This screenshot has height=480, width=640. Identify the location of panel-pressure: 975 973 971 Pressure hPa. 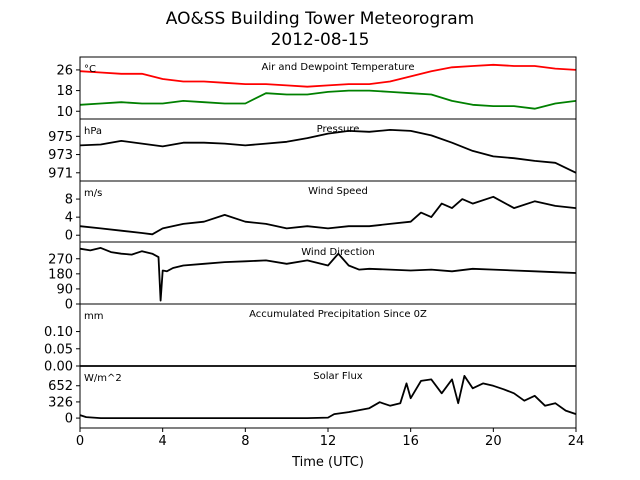
(312, 150).